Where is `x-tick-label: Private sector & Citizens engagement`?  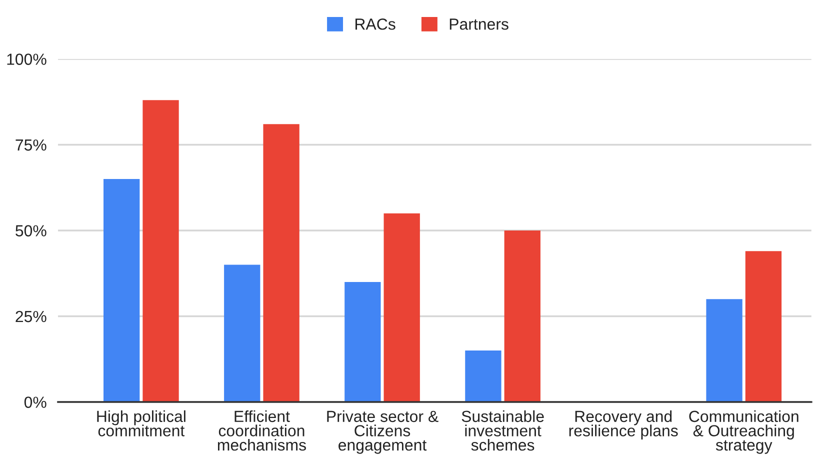 x-tick-label: Private sector & Citizens engagement is located at coordinates (382, 432).